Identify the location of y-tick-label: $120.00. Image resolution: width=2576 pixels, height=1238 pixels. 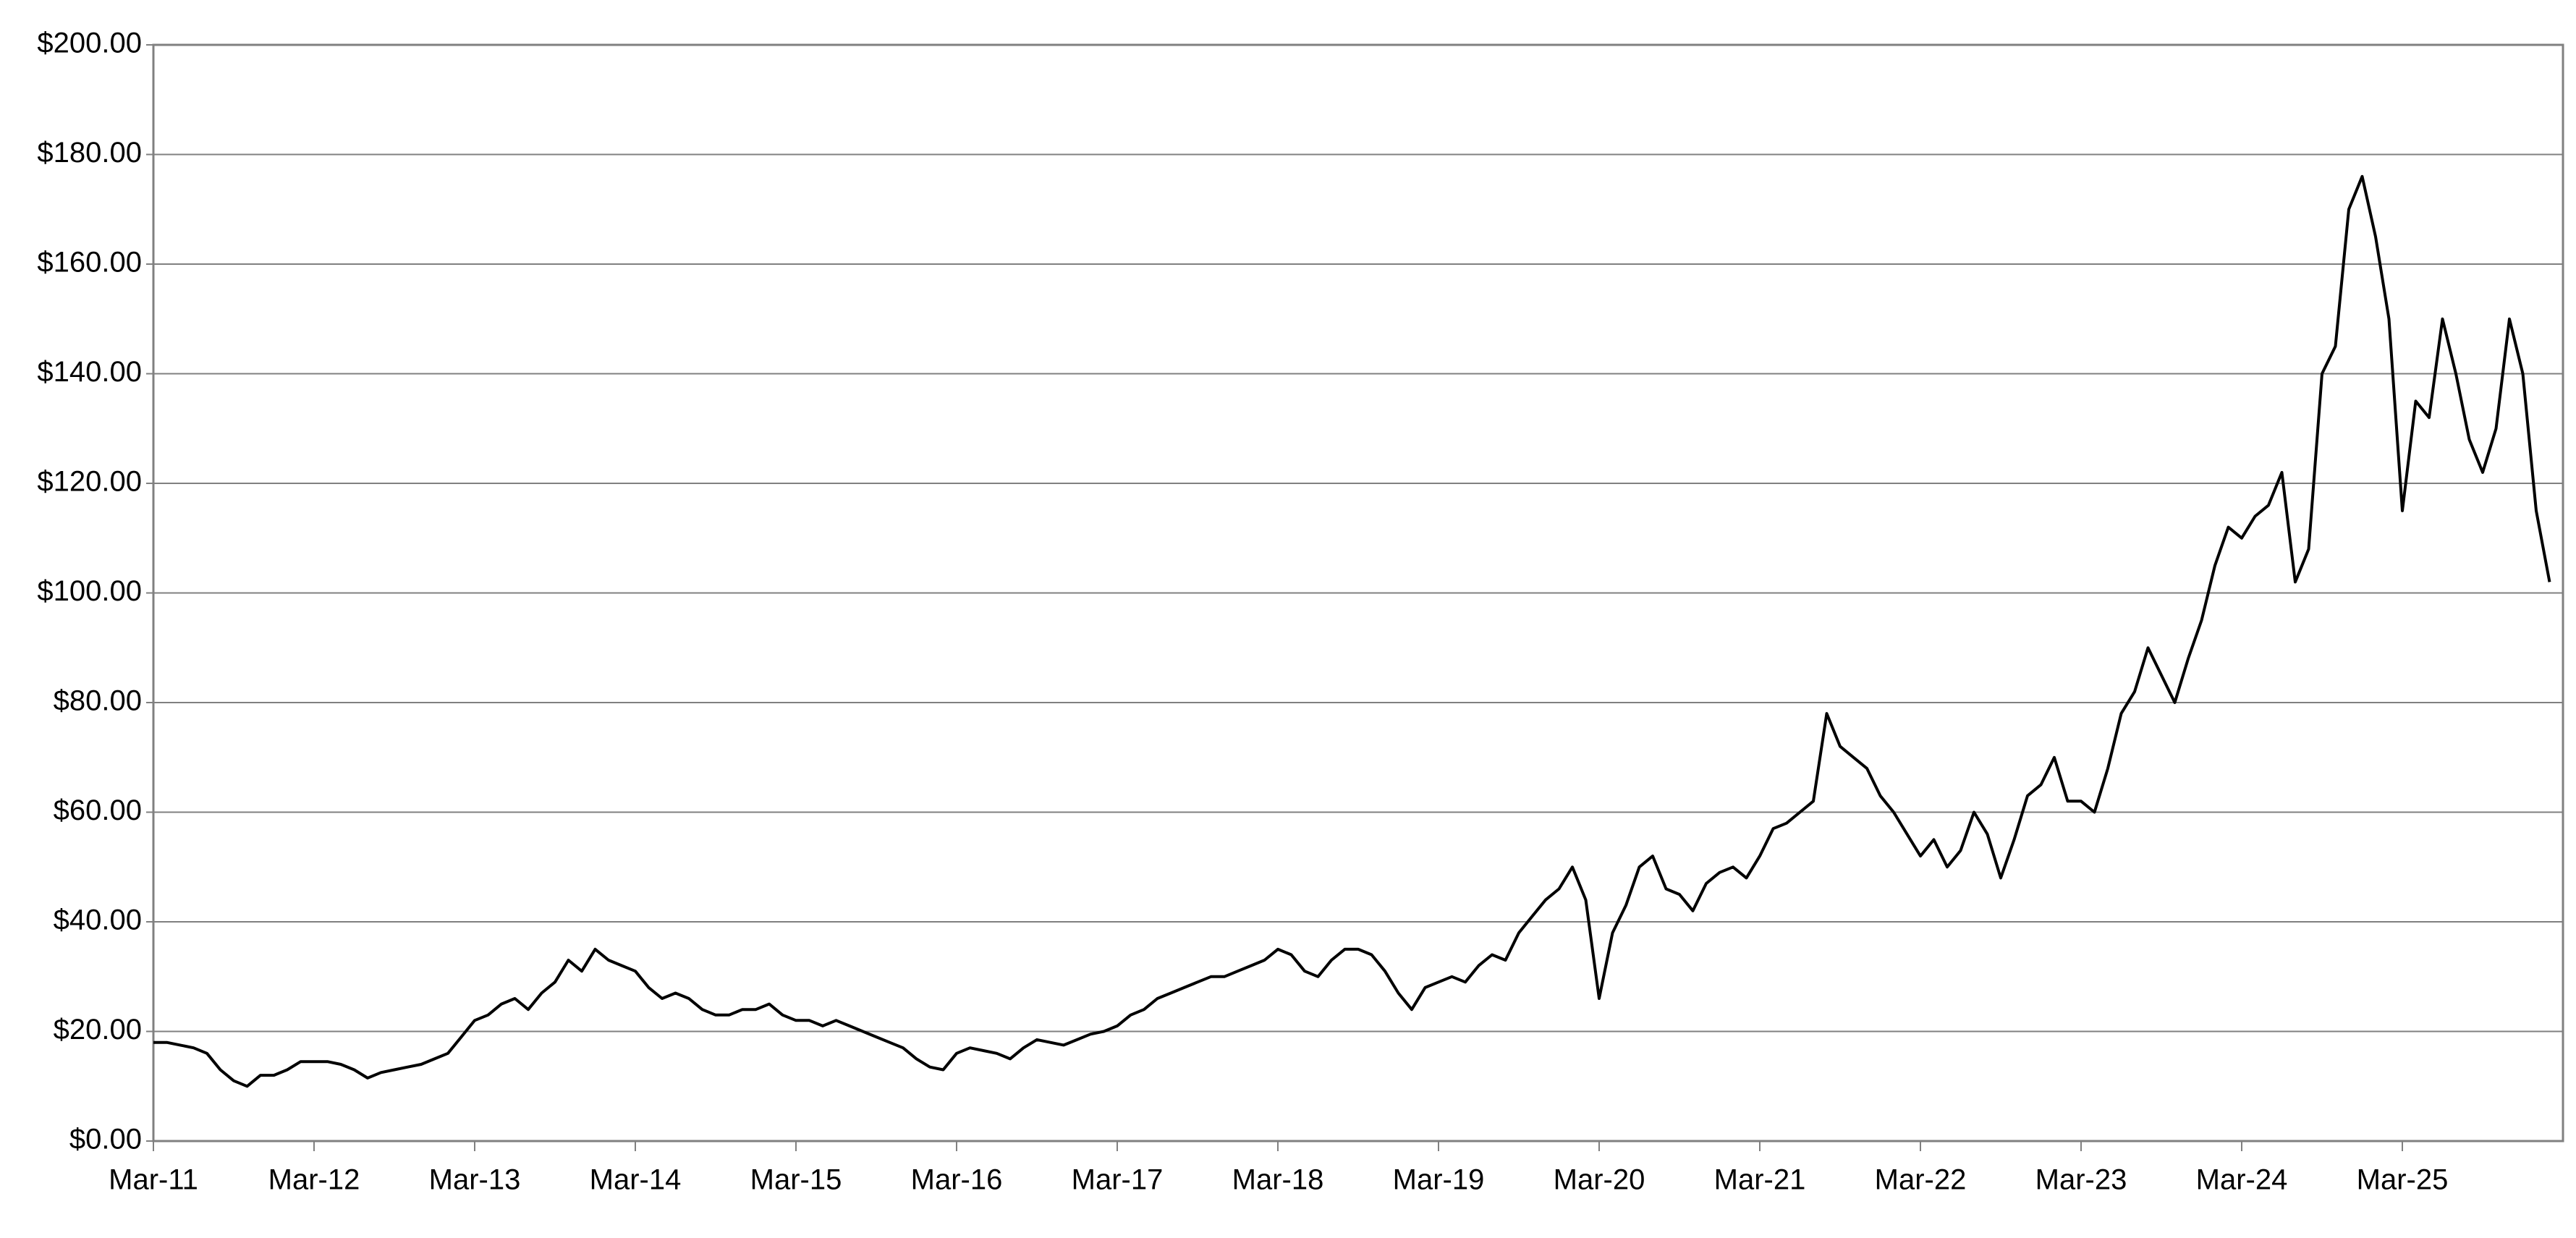
(89, 482).